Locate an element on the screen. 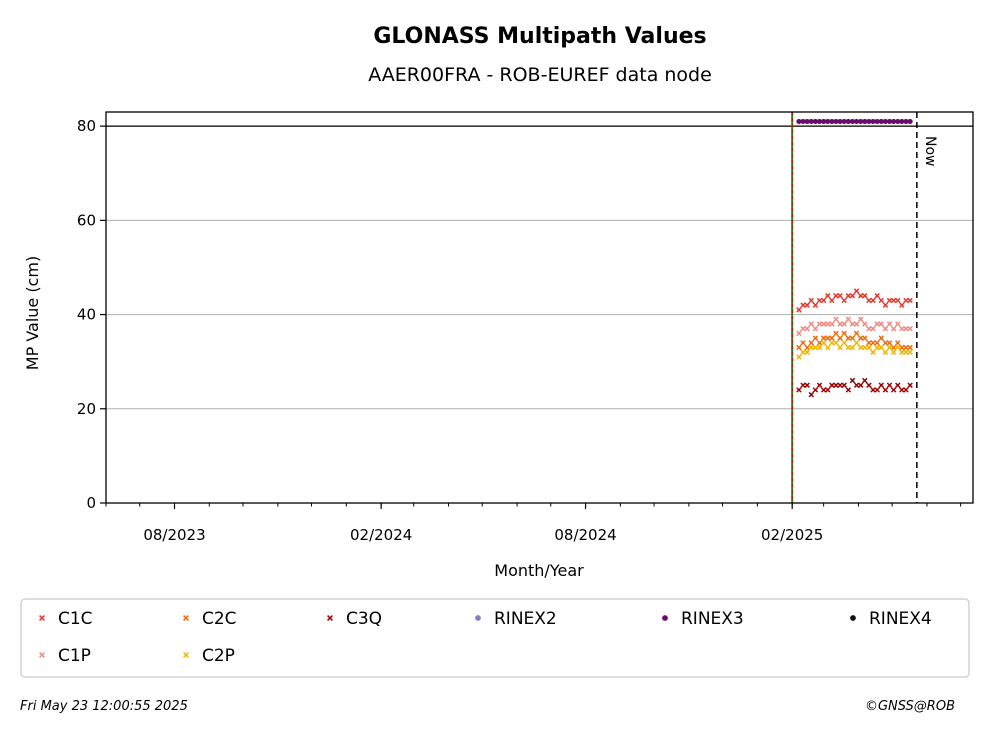 The width and height of the screenshot is (993, 734). y-tick-label: 0 is located at coordinates (91, 503).